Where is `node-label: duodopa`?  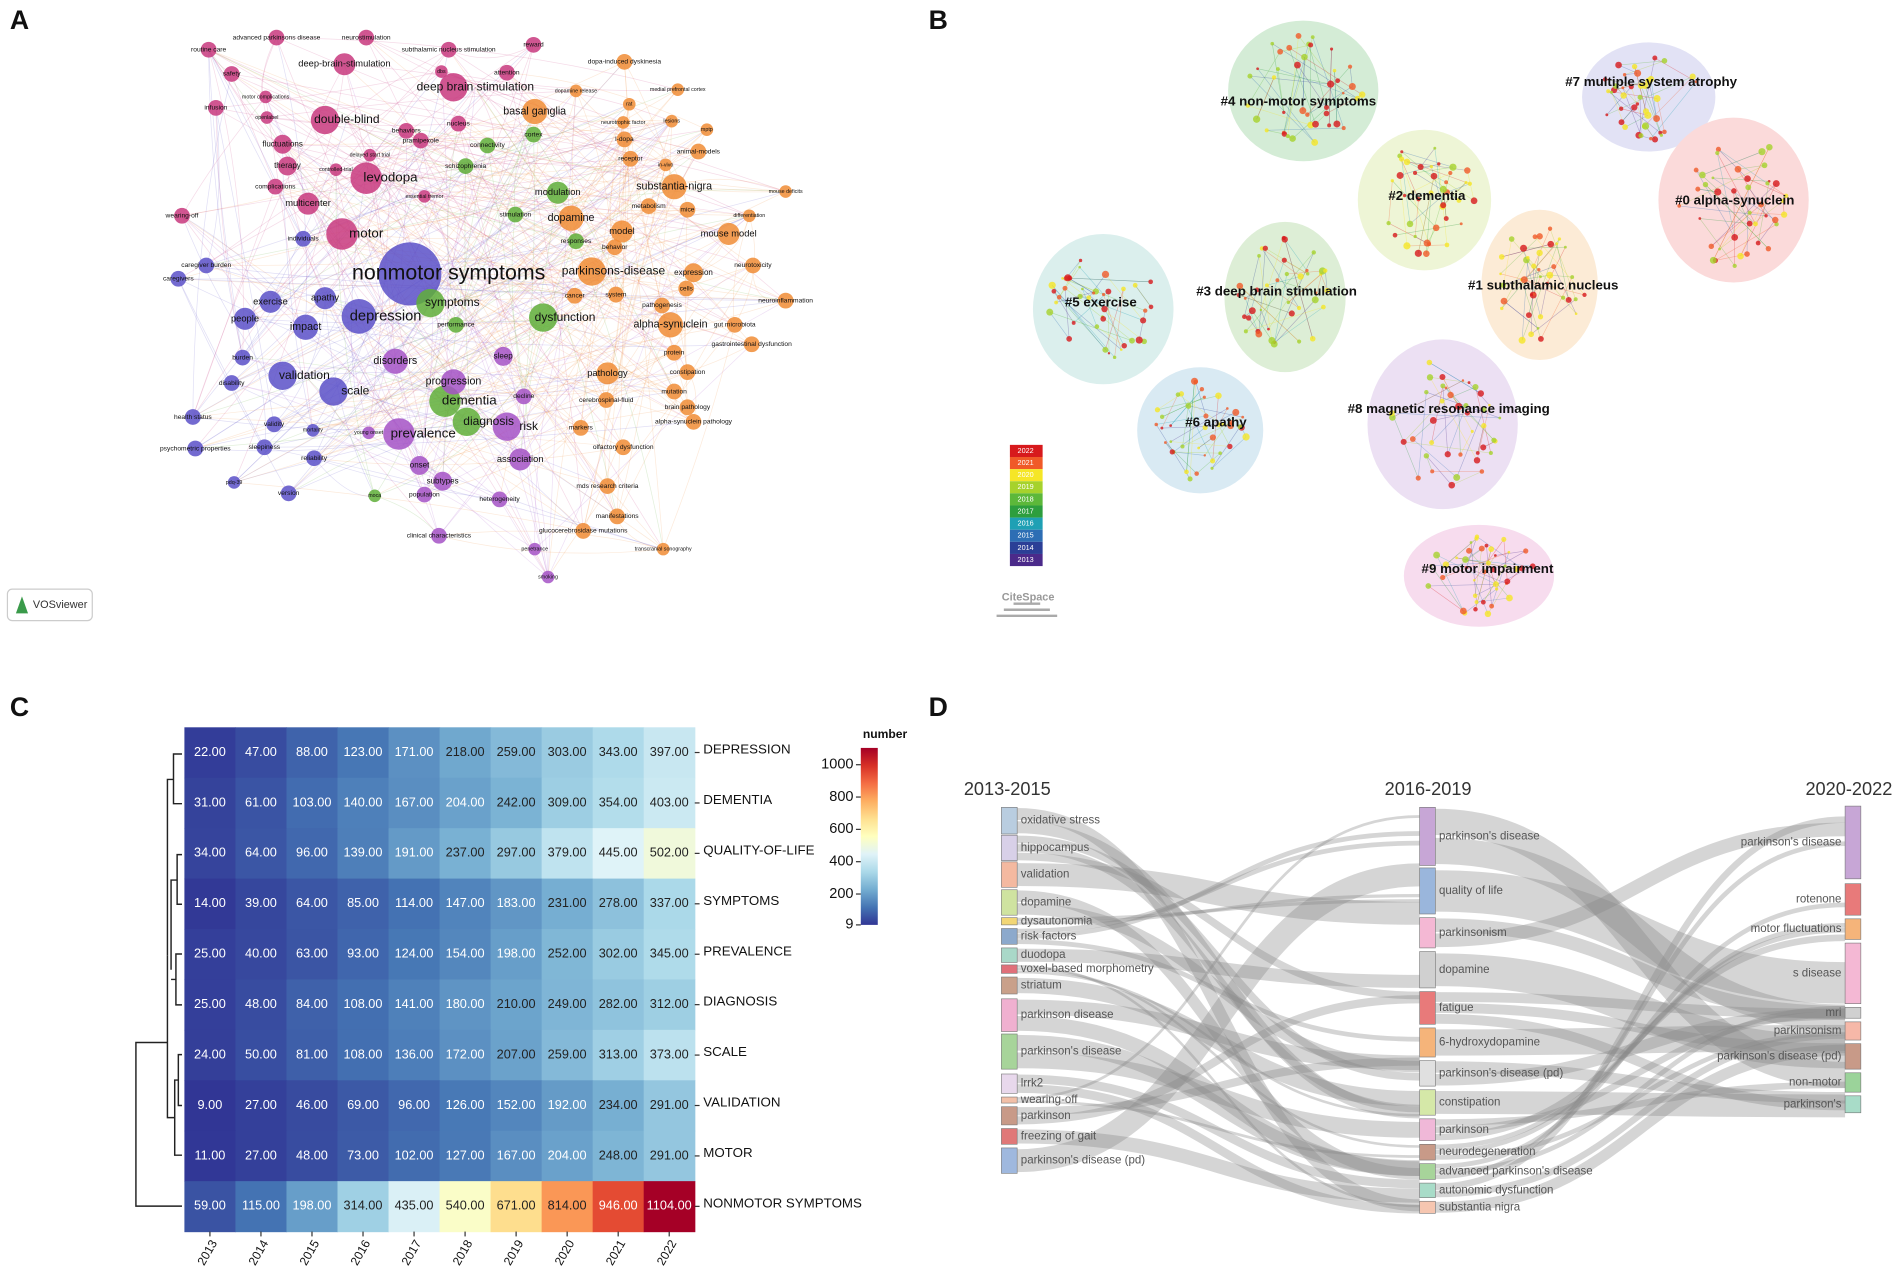 node-label: duodopa is located at coordinates (1043, 955).